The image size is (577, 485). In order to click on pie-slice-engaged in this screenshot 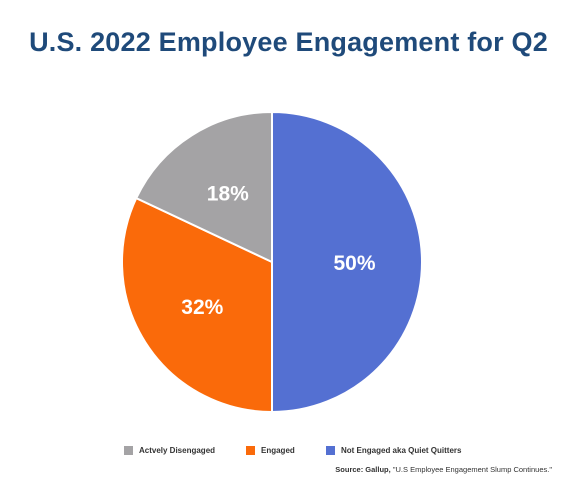, I will do `click(197, 305)`.